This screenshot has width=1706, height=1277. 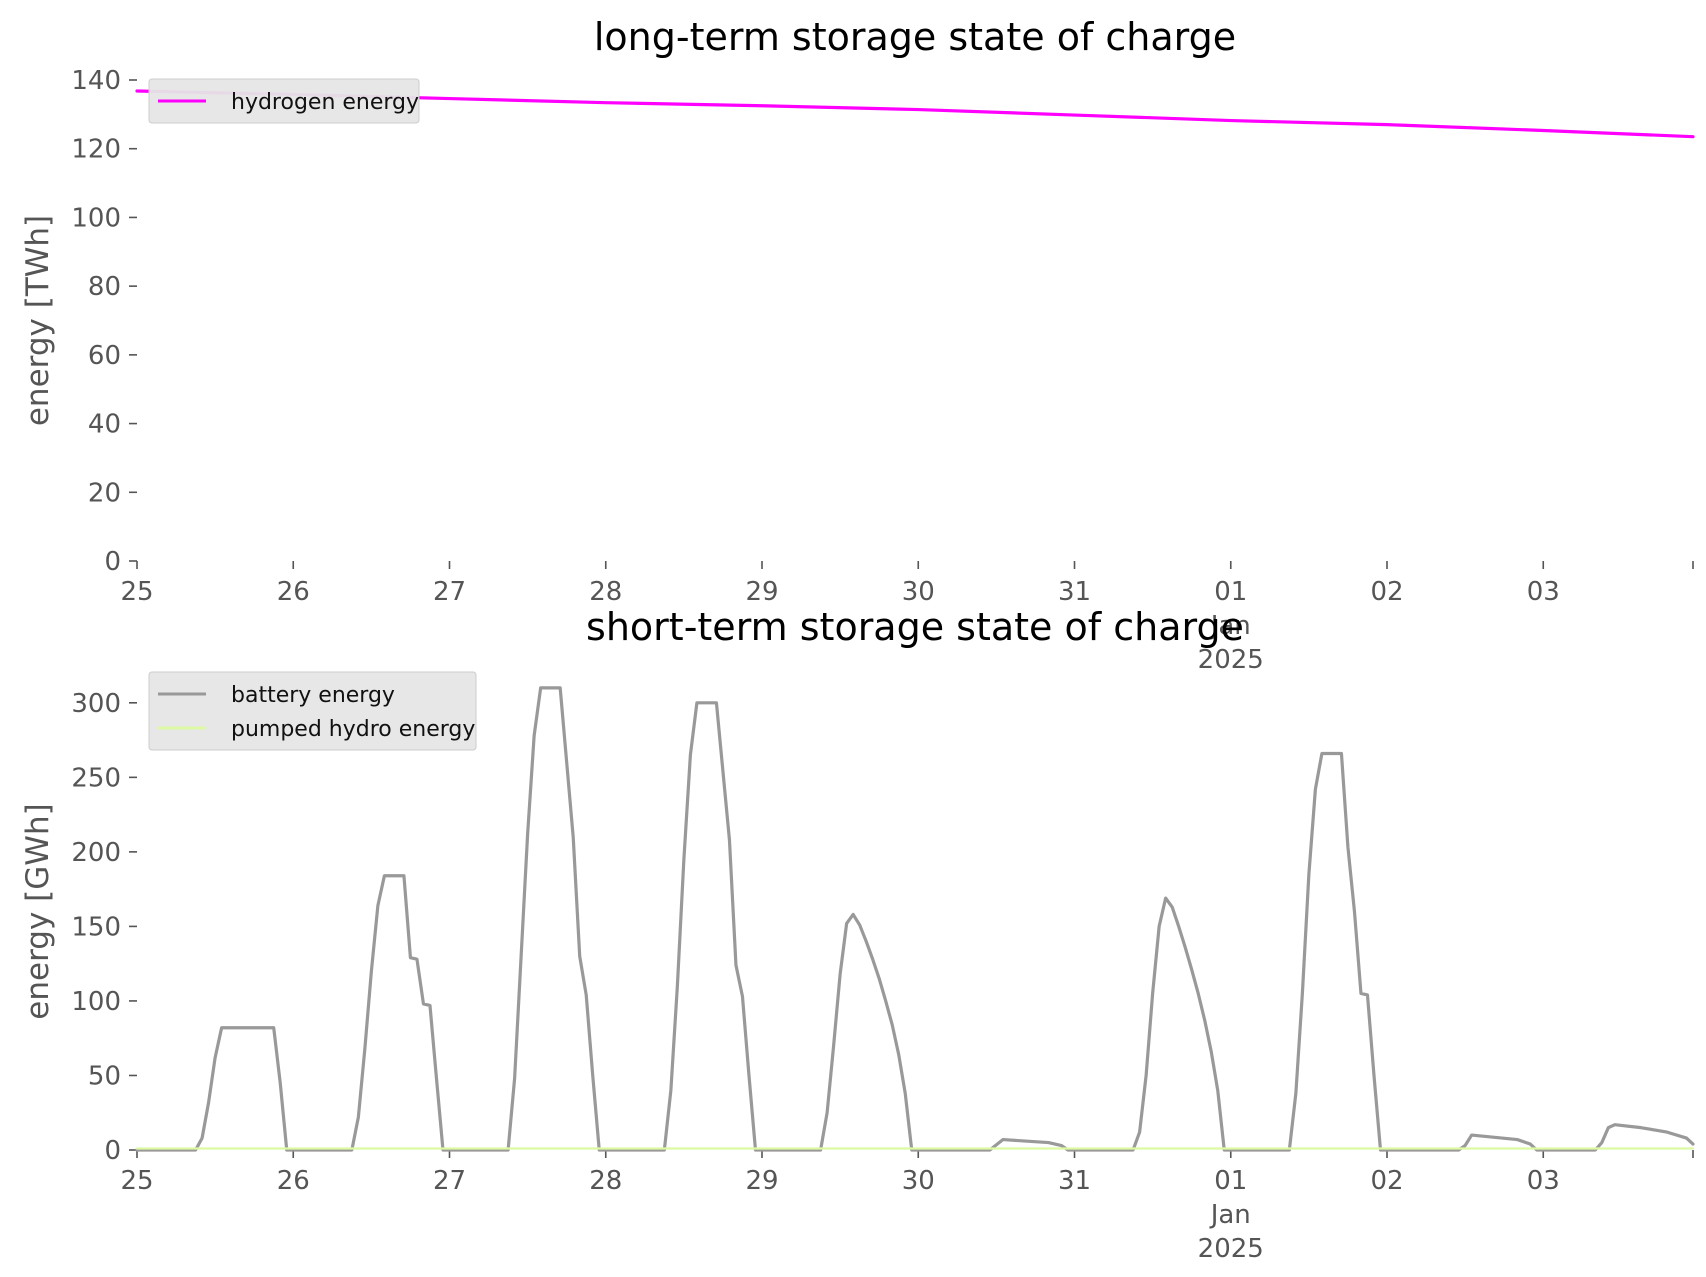 I want to click on y-tick-label: 60, so click(x=104, y=356).